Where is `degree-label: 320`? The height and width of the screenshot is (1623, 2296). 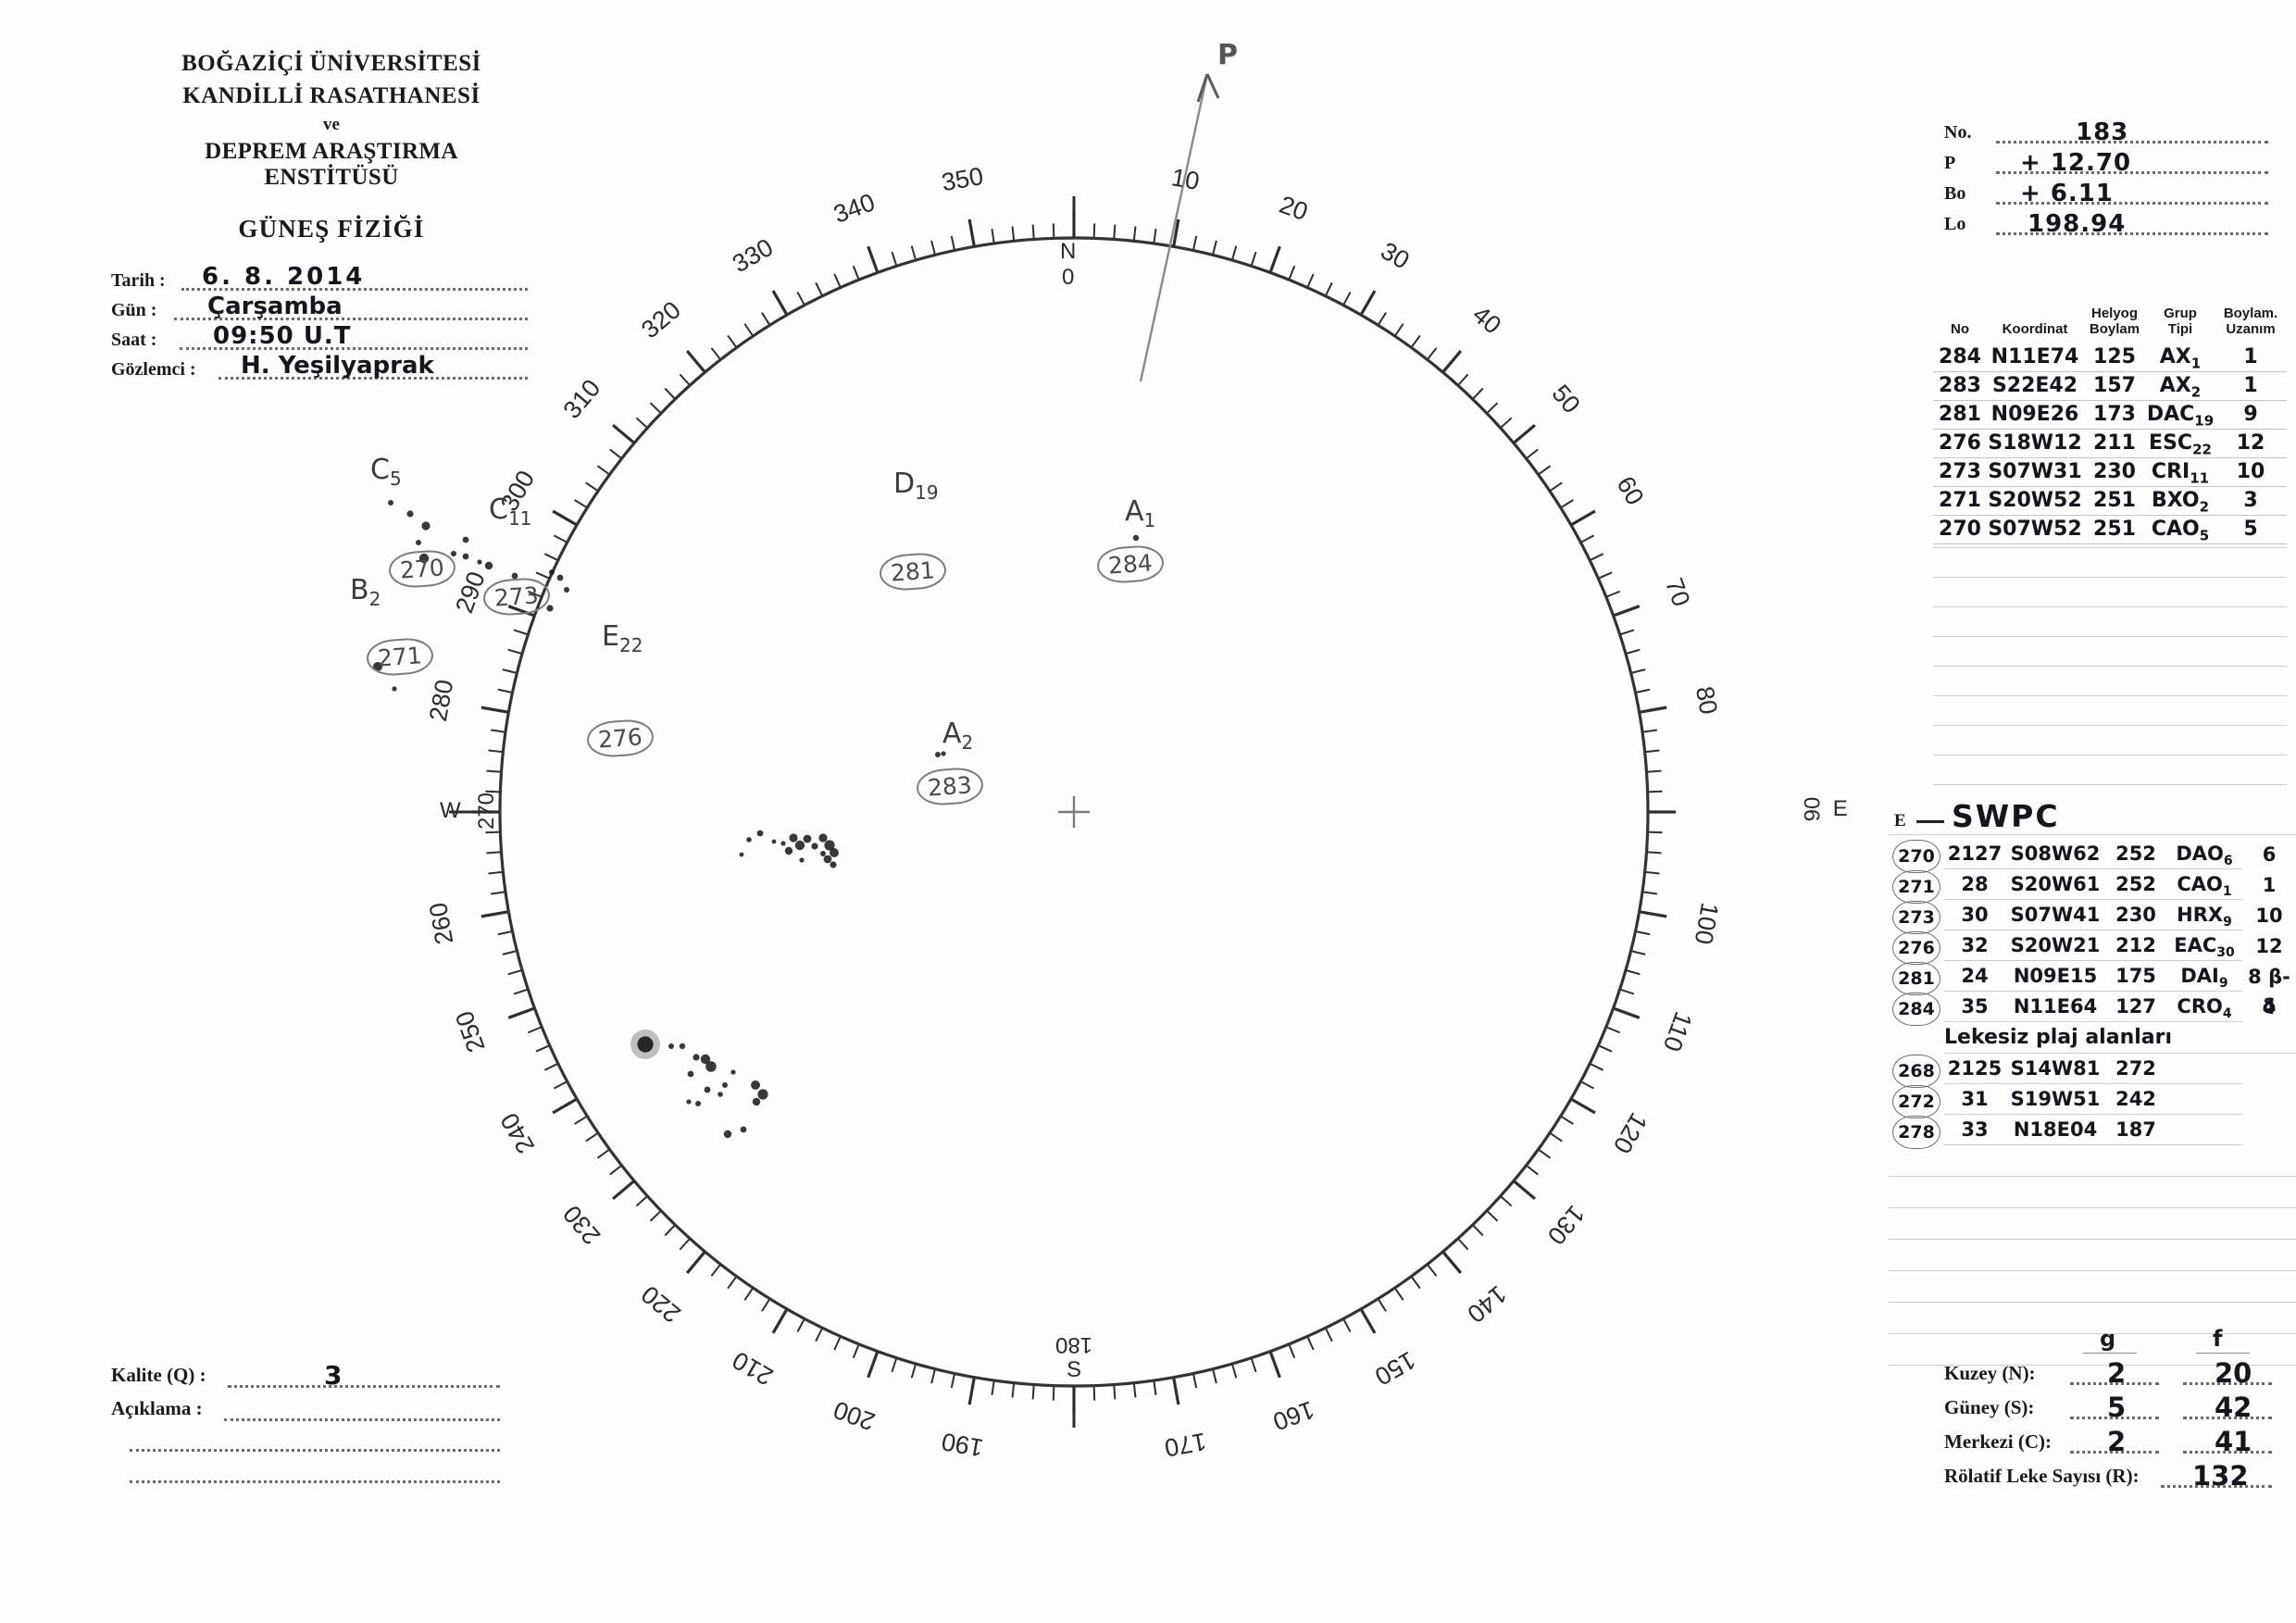
degree-label: 320 is located at coordinates (661, 319).